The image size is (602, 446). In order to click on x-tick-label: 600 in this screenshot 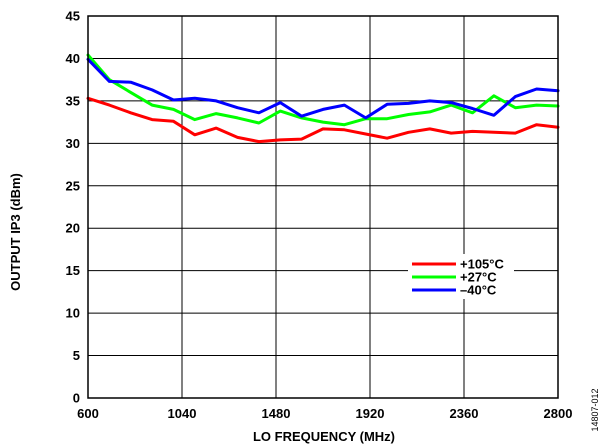, I will do `click(88, 413)`.